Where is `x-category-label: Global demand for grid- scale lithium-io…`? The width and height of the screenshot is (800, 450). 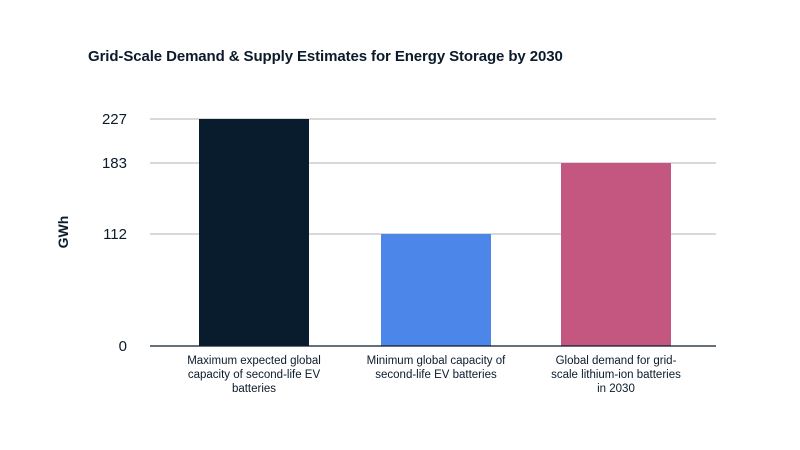 x-category-label: Global demand for grid- scale lithium-io… is located at coordinates (616, 375).